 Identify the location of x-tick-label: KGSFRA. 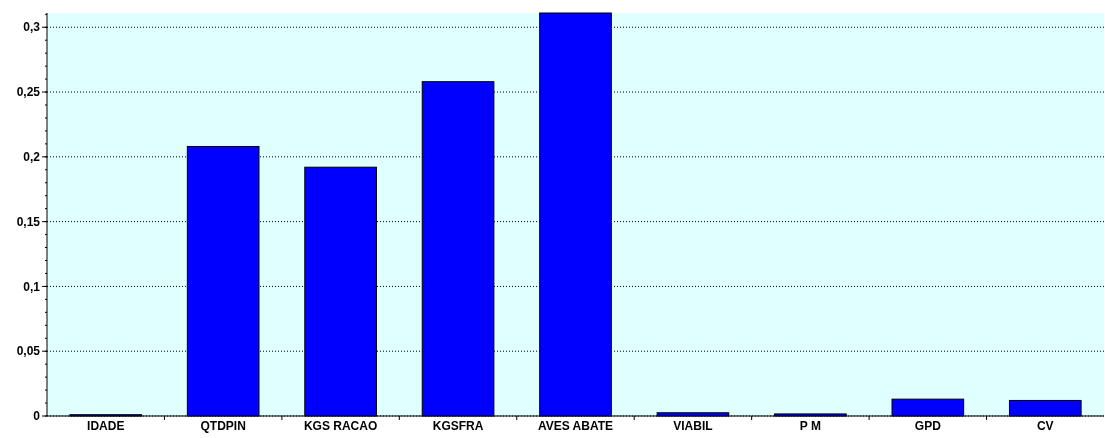
(458, 426).